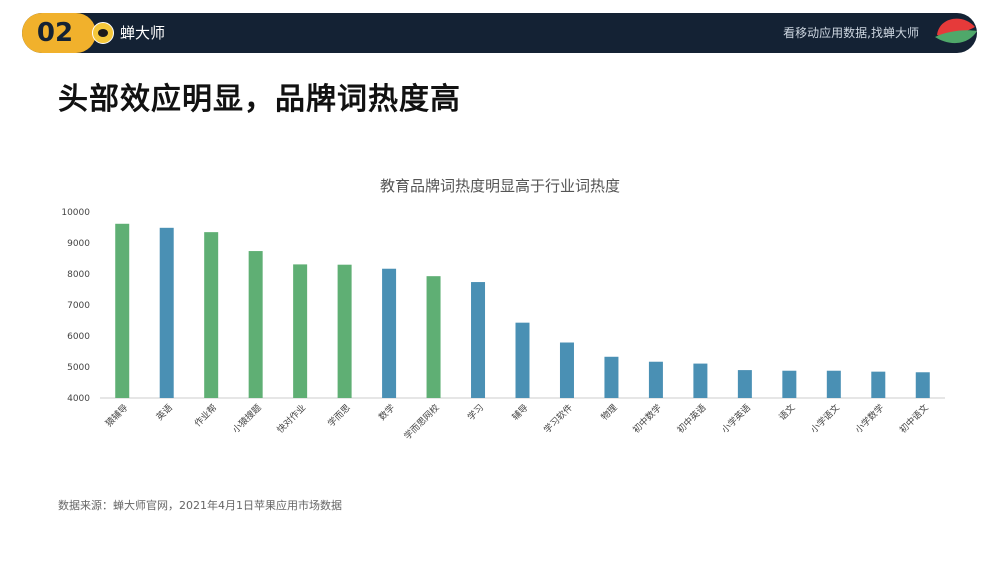  What do you see at coordinates (786, 412) in the screenshot?
I see `x-tick-label: 语文` at bounding box center [786, 412].